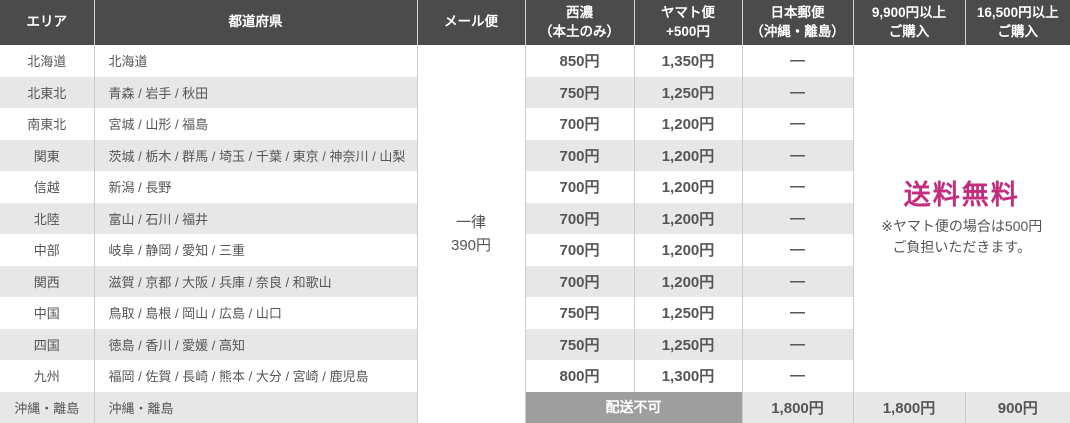  What do you see at coordinates (47, 376) in the screenshot?
I see `area-cell: 九州` at bounding box center [47, 376].